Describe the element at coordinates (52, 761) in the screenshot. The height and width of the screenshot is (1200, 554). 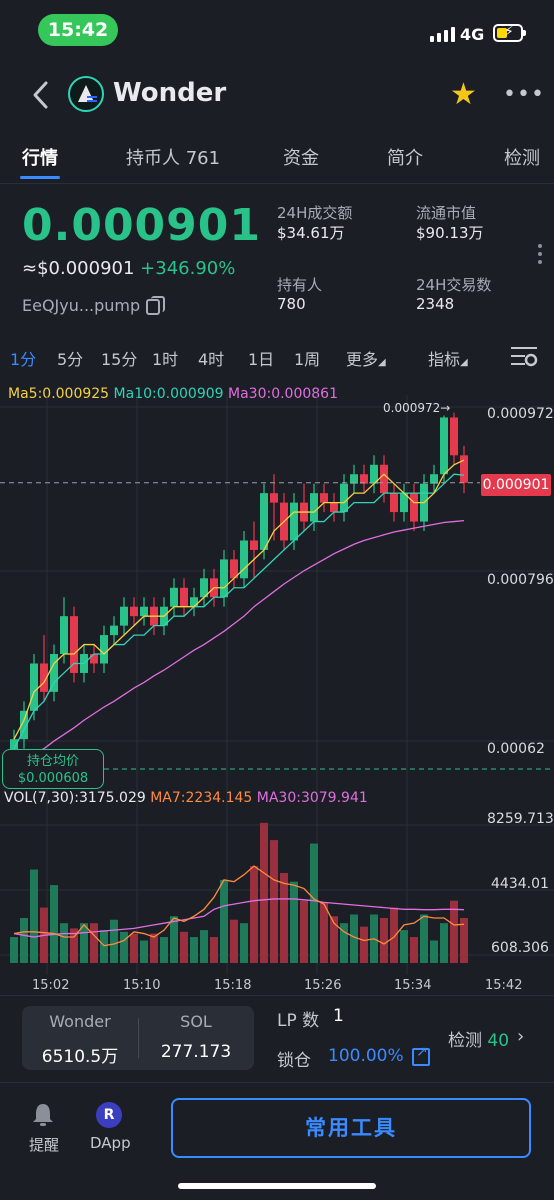
I see `avg-cost-label: 持仓均价` at that location.